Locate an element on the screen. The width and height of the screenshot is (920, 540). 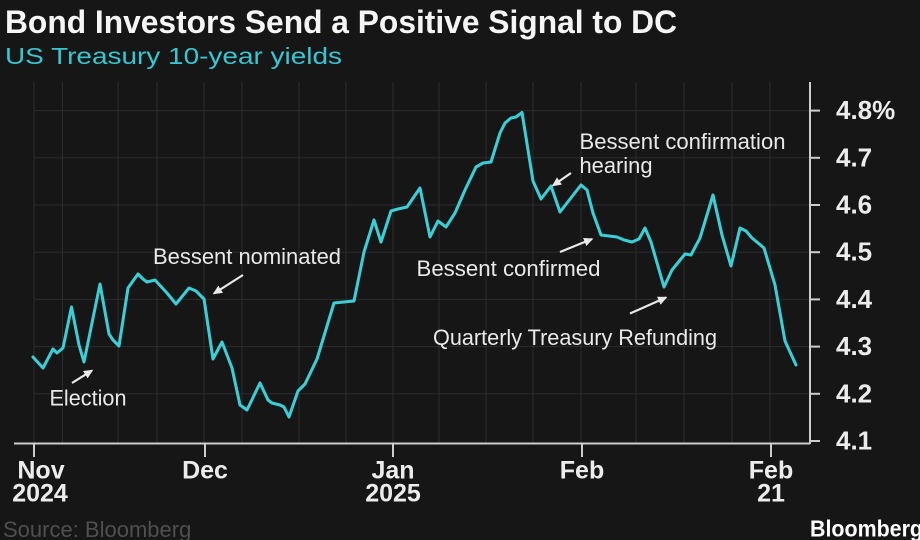
svg-text: 2025 is located at coordinates (393, 494).